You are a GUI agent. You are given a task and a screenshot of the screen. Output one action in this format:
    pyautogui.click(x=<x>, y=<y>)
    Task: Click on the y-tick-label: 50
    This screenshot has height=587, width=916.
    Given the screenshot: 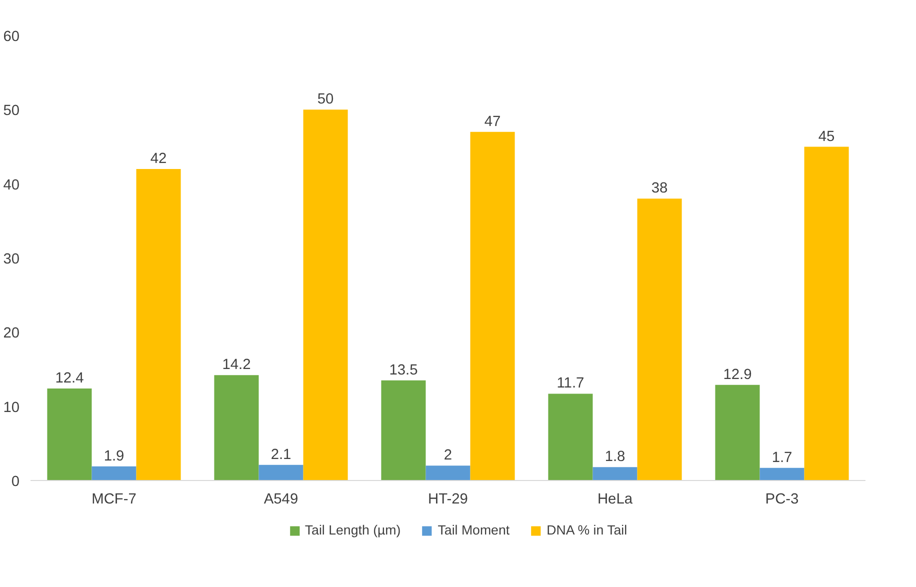 What is the action you would take?
    pyautogui.click(x=11, y=111)
    